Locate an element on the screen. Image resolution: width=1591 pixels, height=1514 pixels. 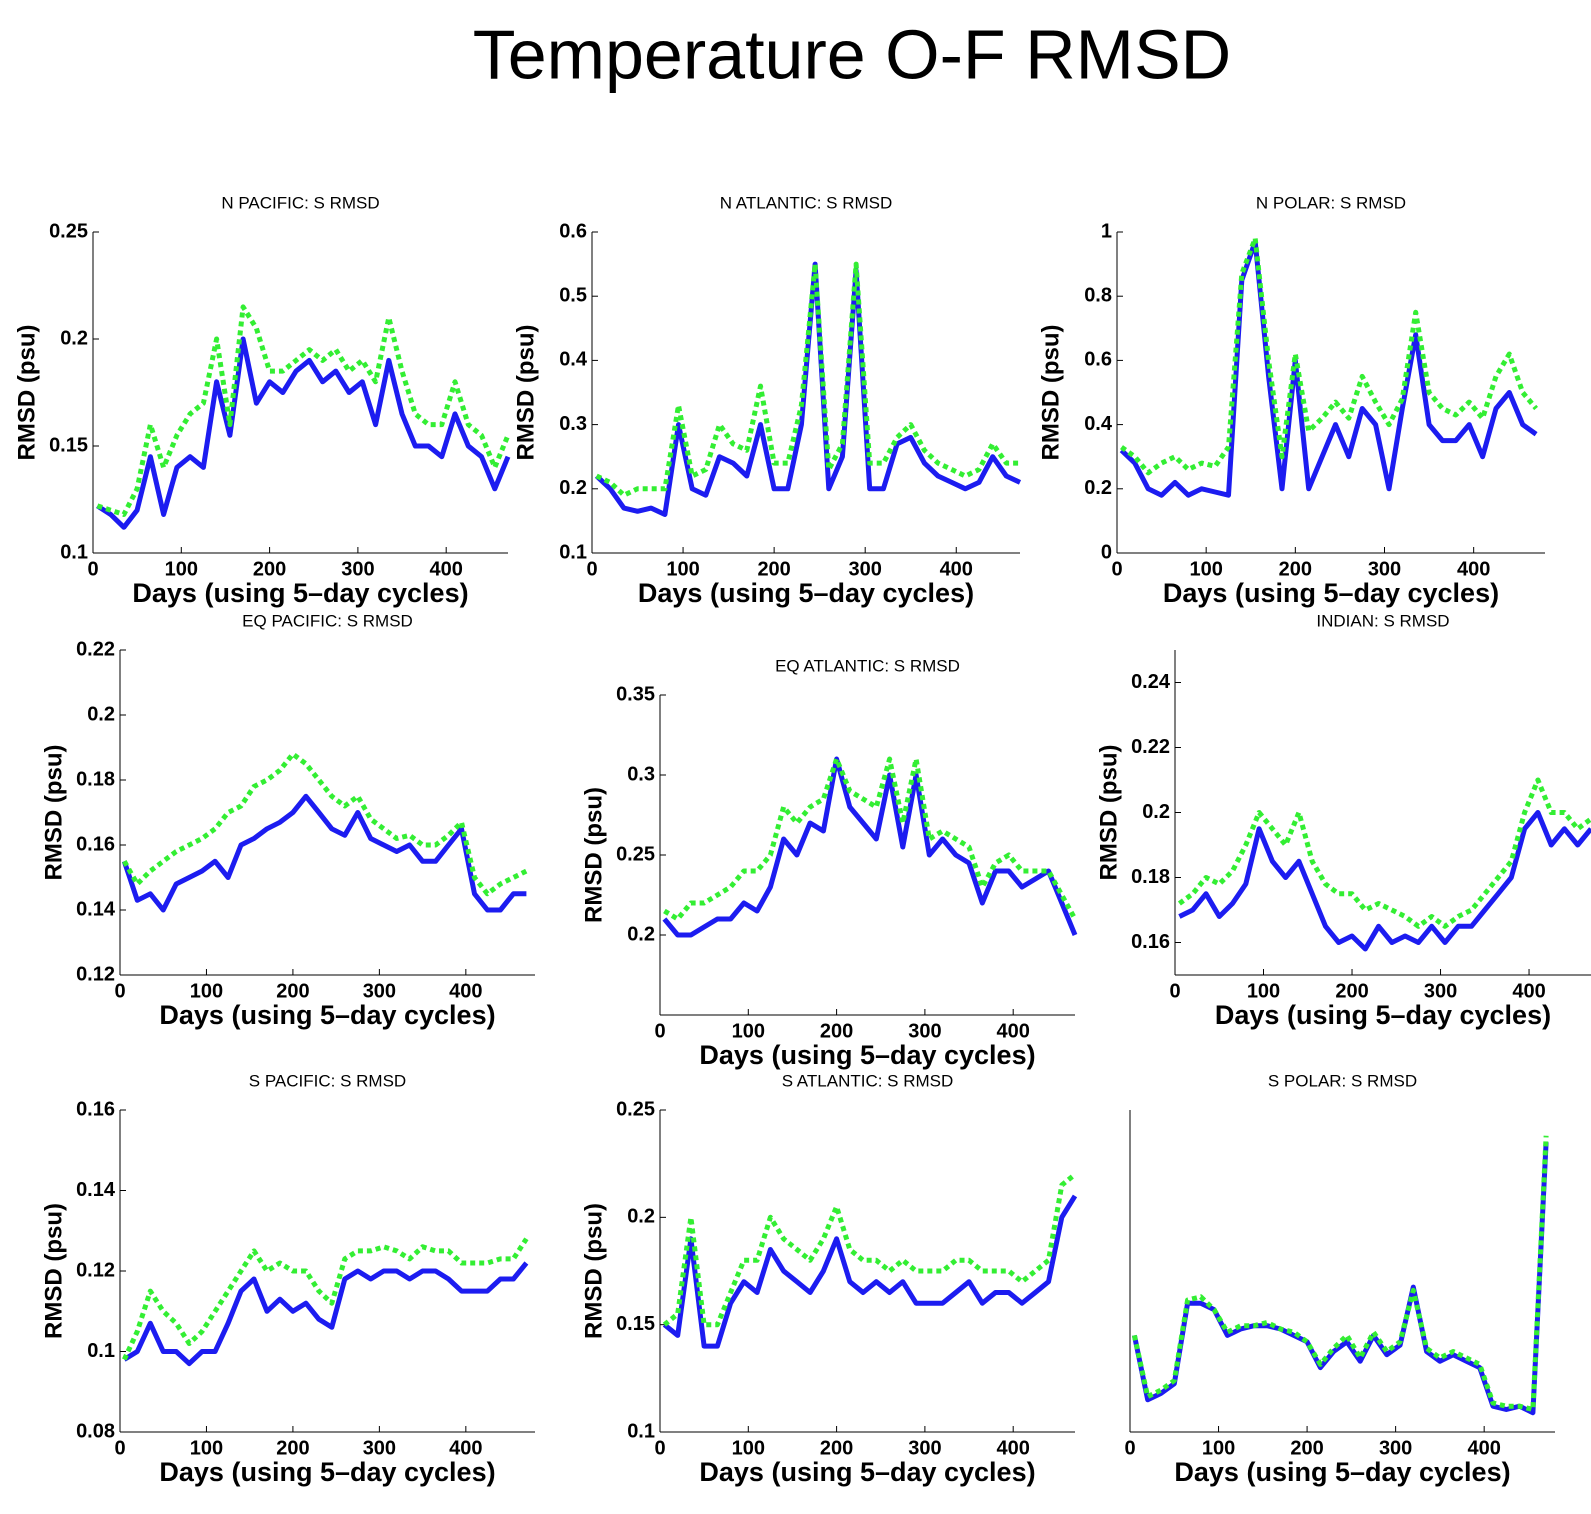
subplot-title: INDIAN: S RMSD is located at coordinates (1382, 620).